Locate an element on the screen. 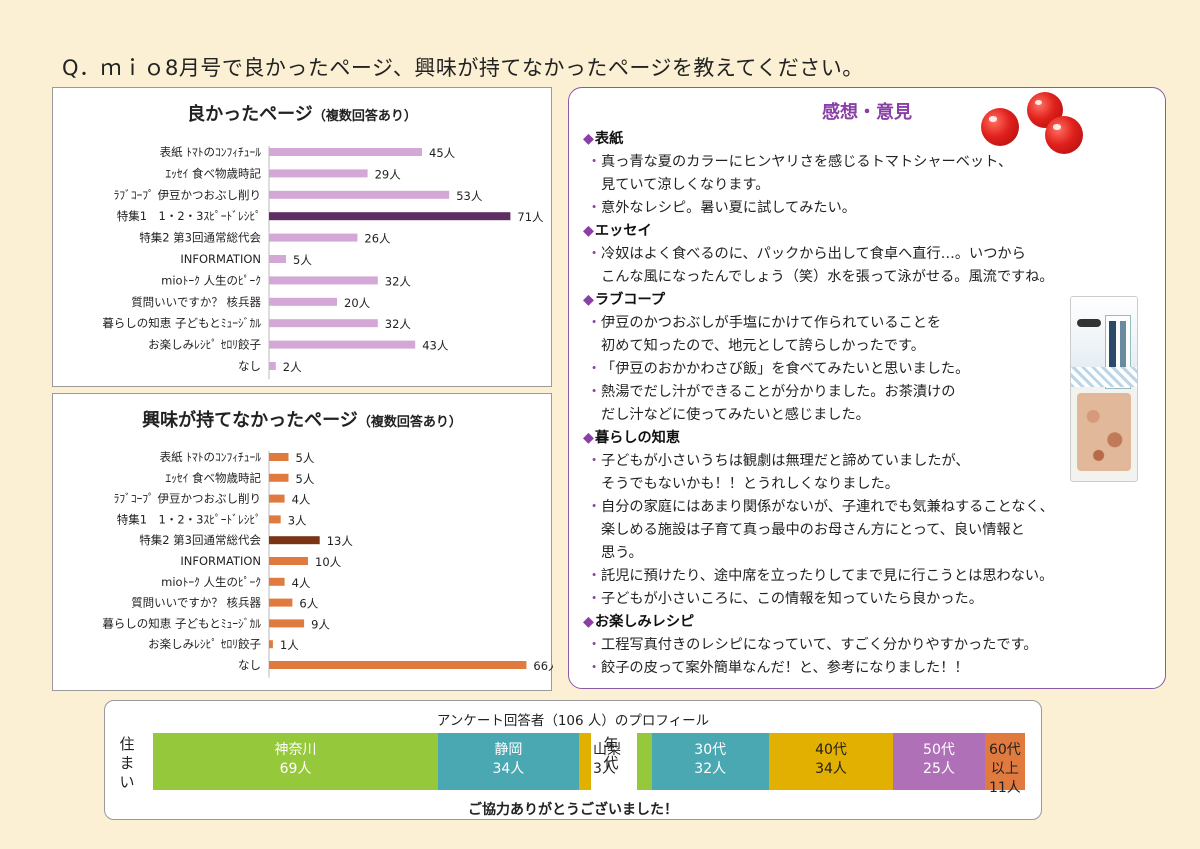  segment-name: 神奈川 is located at coordinates (295, 750).